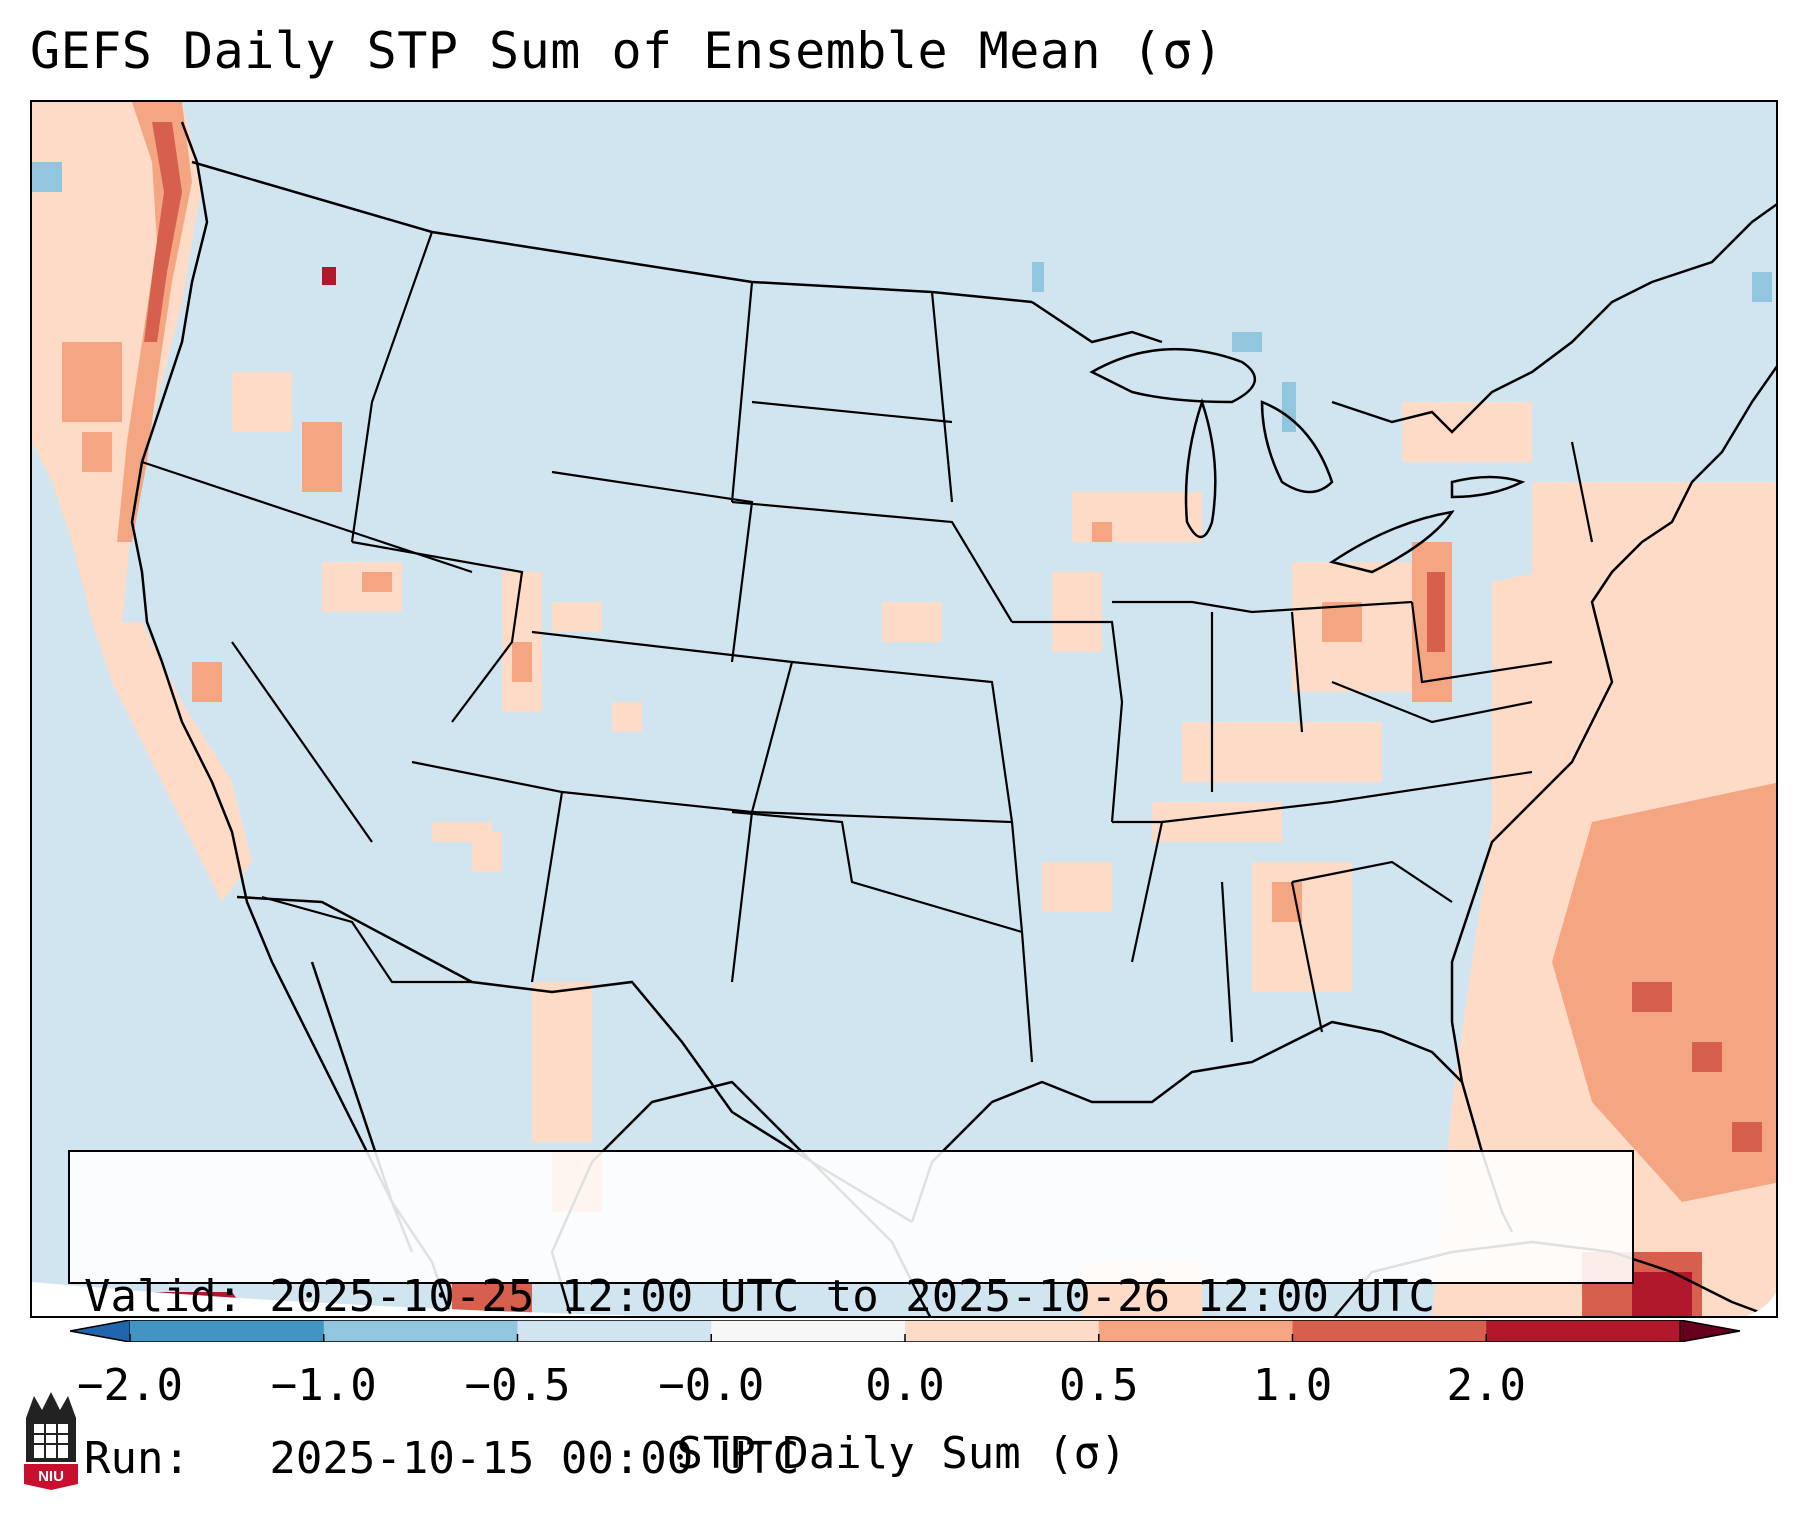  What do you see at coordinates (1099, 1385) in the screenshot?
I see `colorbar-tick-label: 0.5` at bounding box center [1099, 1385].